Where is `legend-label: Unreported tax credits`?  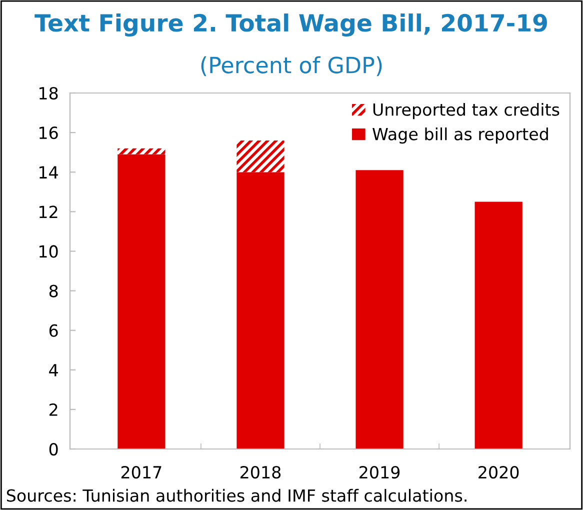 legend-label: Unreported tax credits is located at coordinates (466, 111).